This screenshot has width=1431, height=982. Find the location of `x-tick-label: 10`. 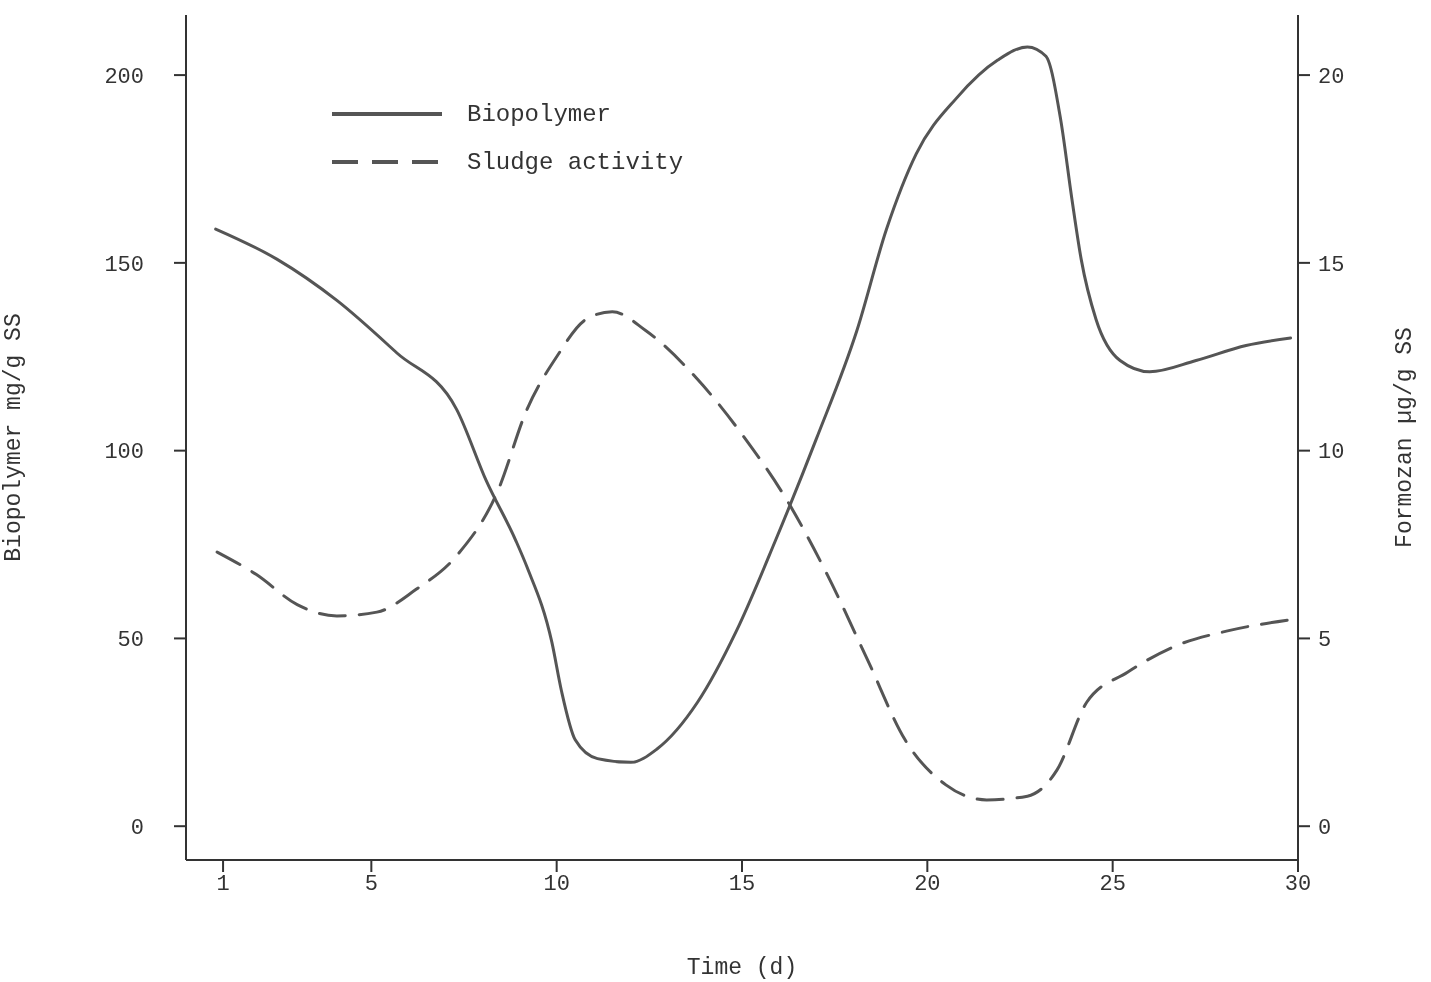

x-tick-label: 10 is located at coordinates (556, 884).